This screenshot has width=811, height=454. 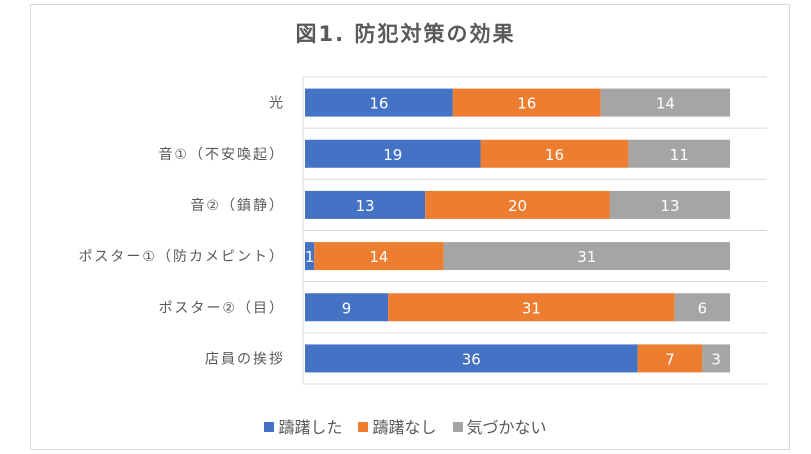 I want to click on data-label: 9, so click(x=347, y=308).